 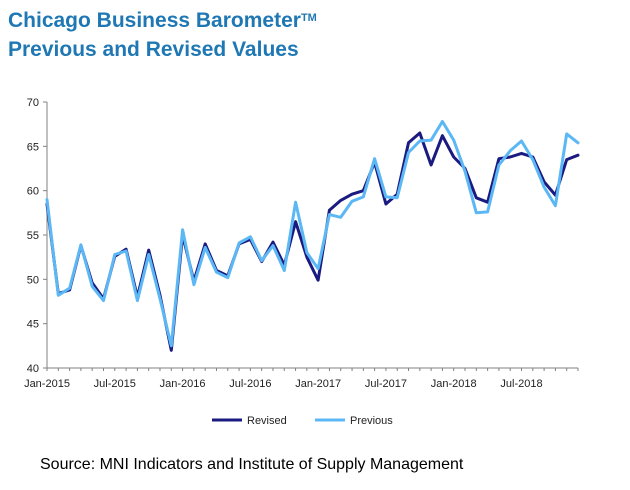 I want to click on y-tick-label: 50, so click(x=33, y=280).